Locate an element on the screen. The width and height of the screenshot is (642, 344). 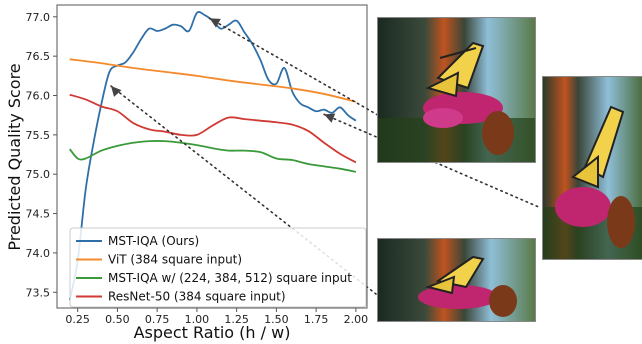
annotation-arrows is located at coordinates (223, 70).